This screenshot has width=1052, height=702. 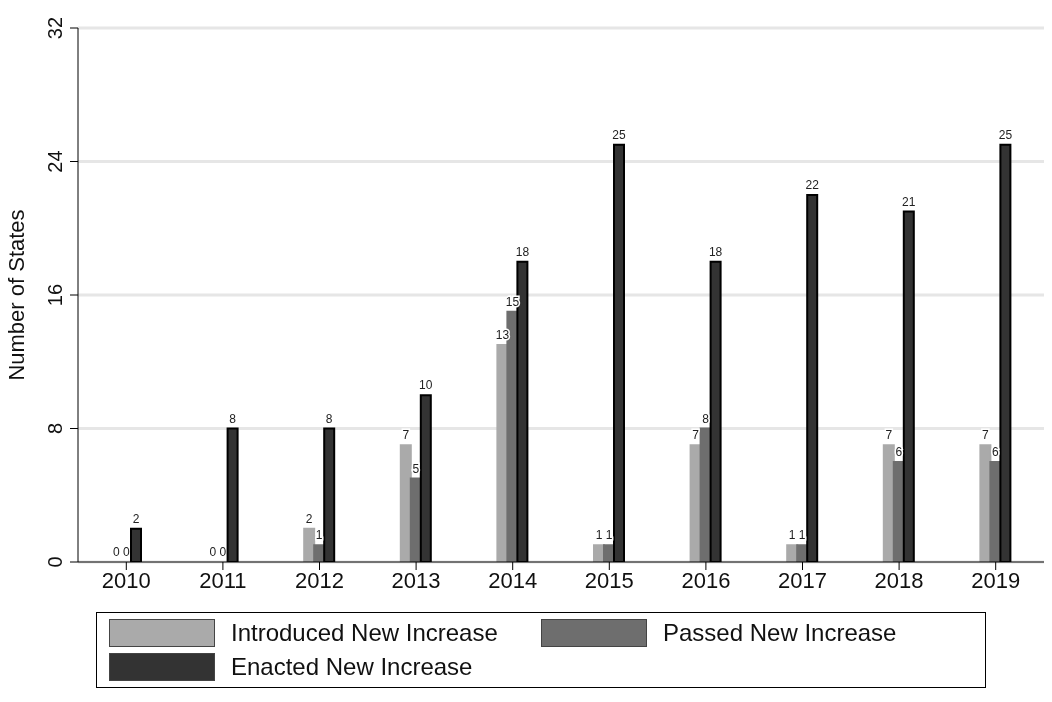 I want to click on y-tick-label: 8, so click(x=55, y=428).